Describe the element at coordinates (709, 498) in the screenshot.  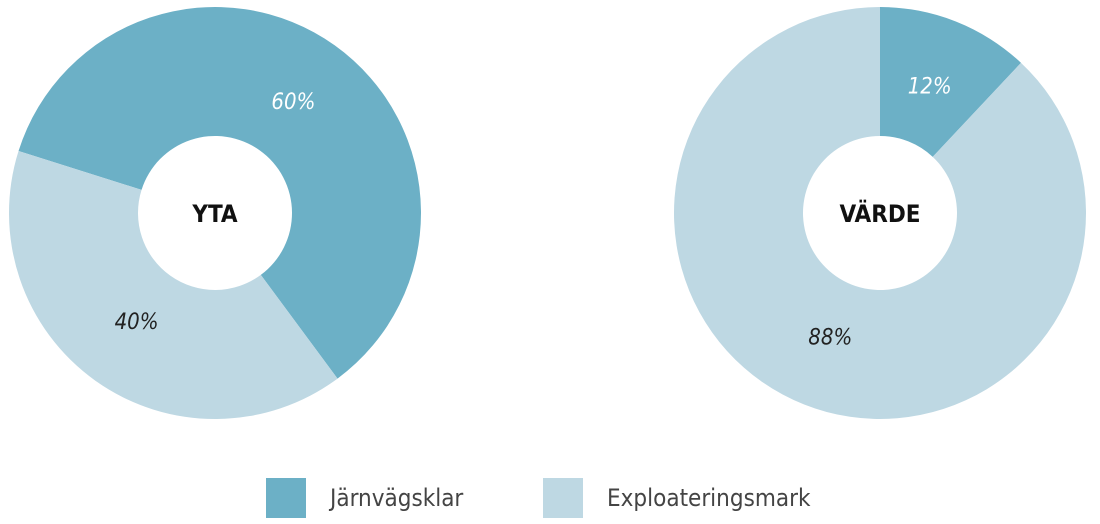
I see `legend-label: Exploateringsmark` at that location.